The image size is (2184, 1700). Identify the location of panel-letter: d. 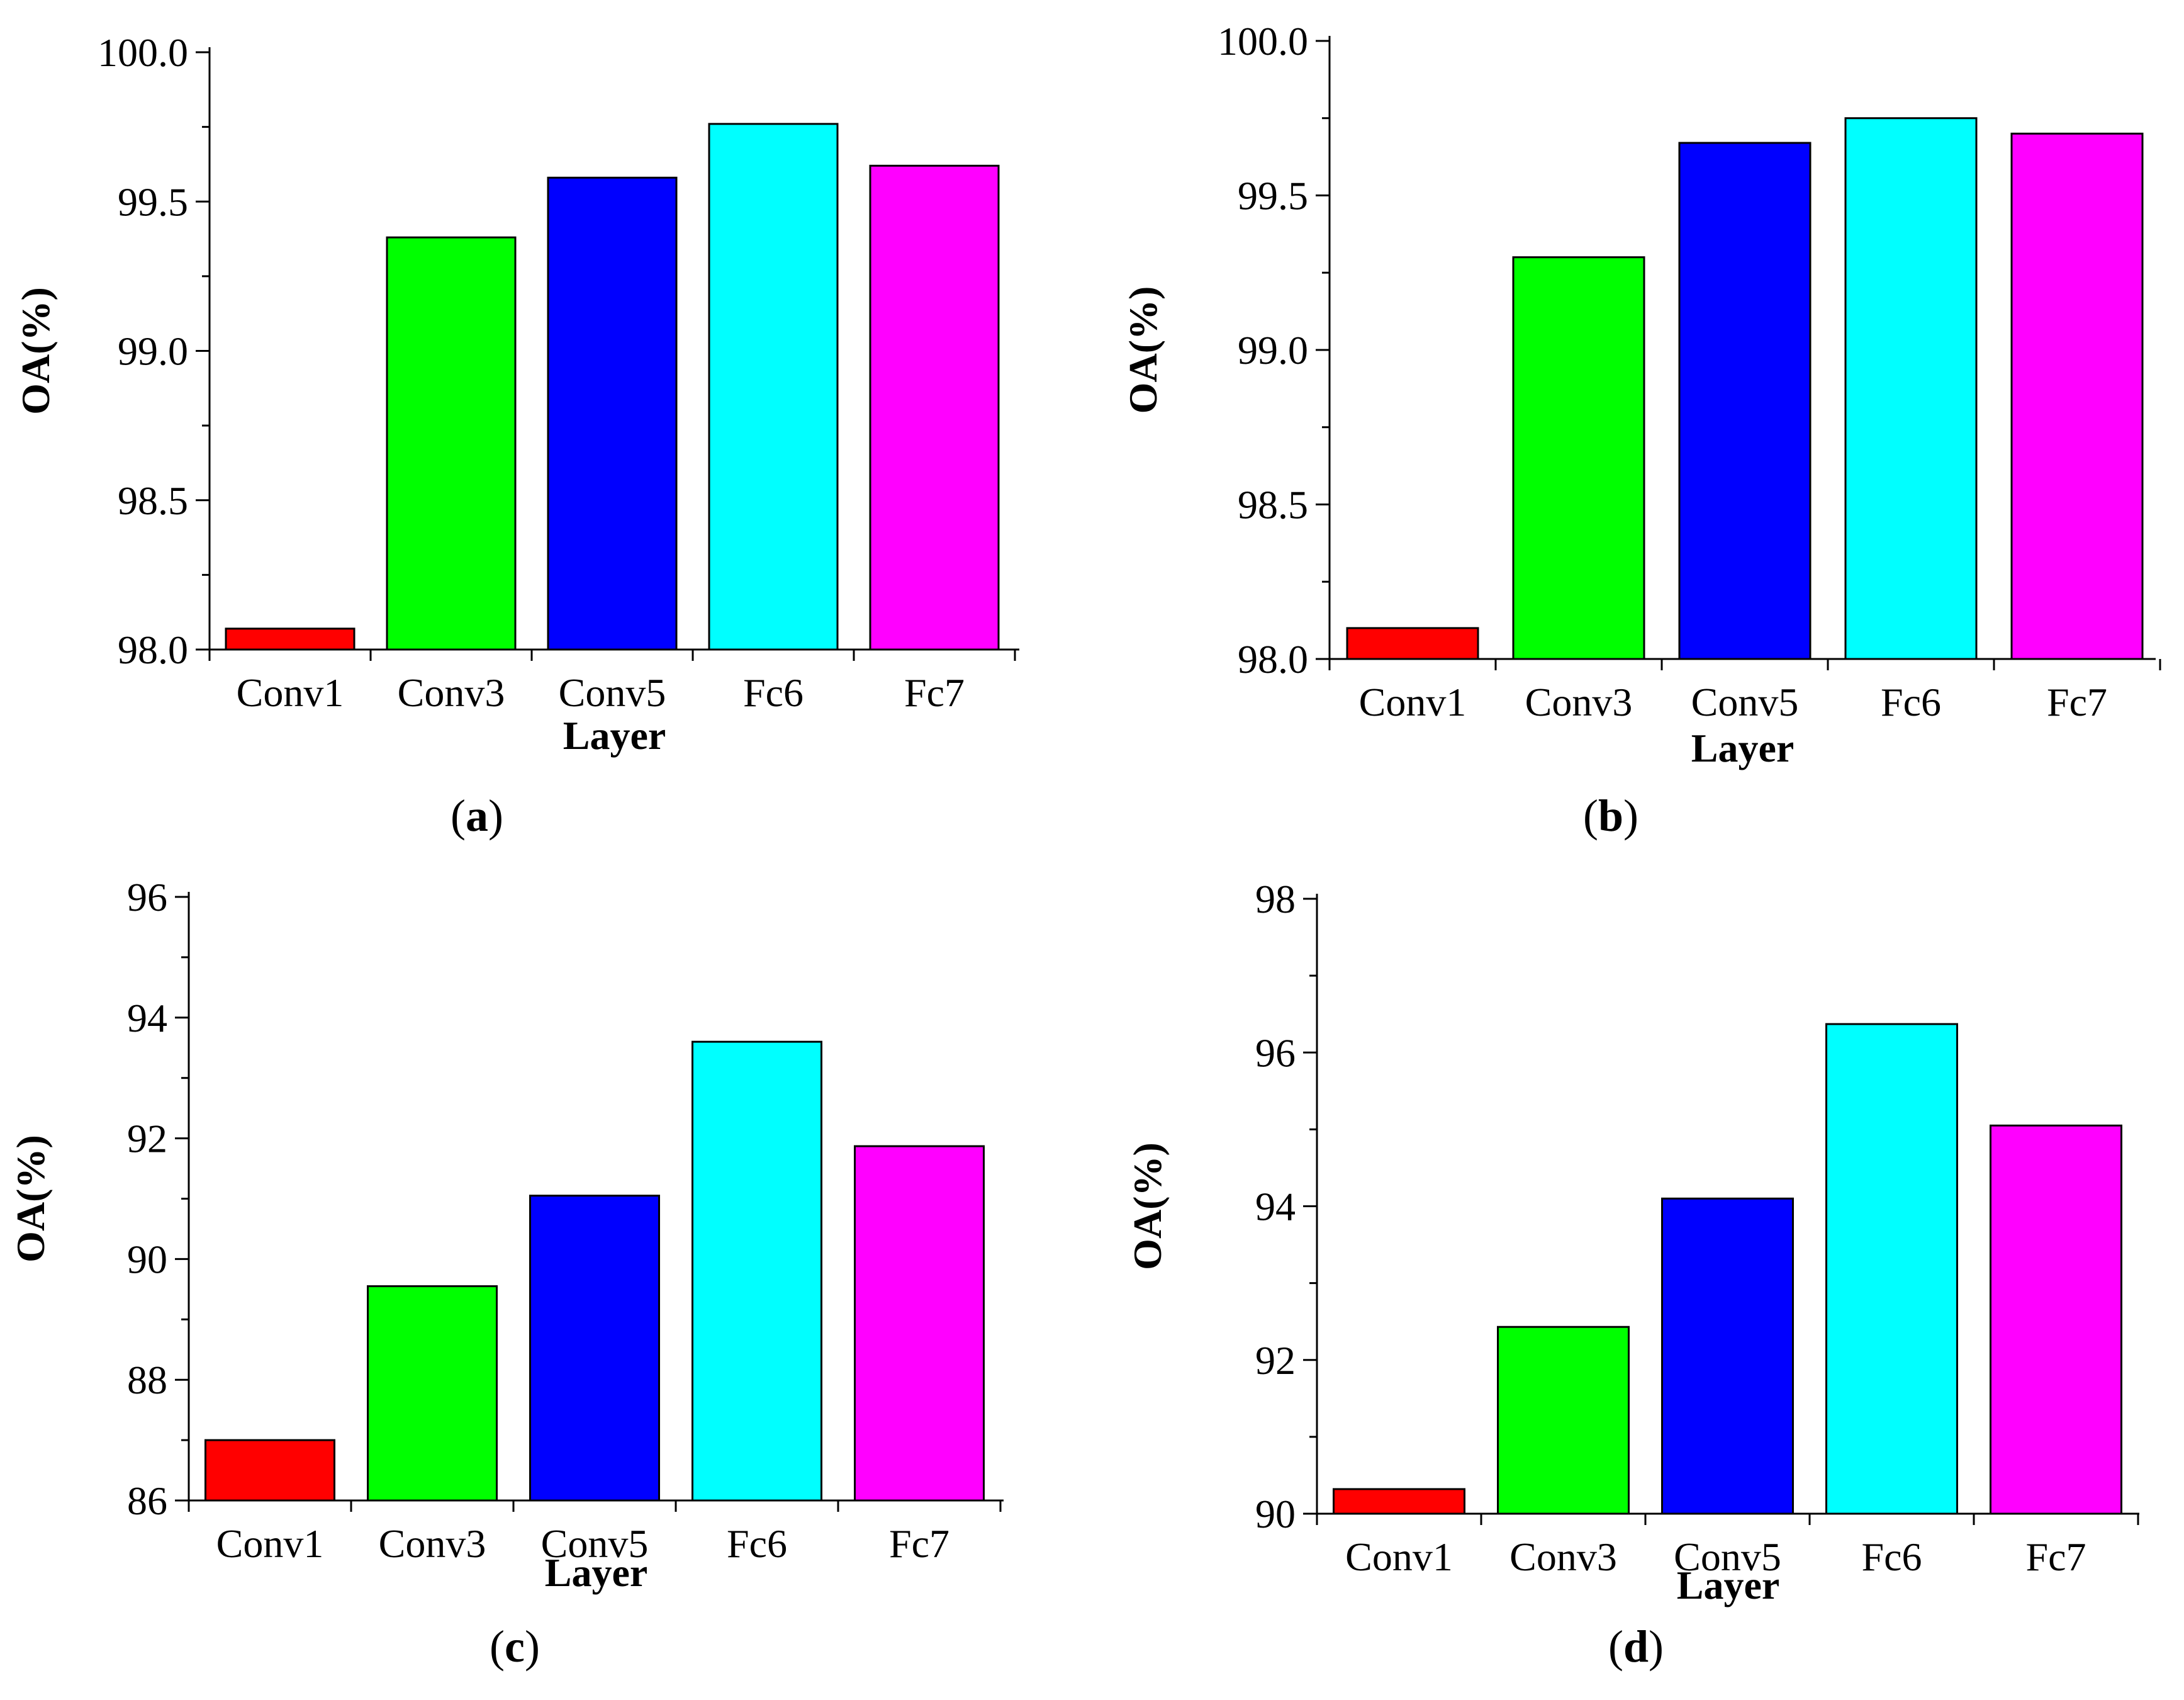
(1636, 1646).